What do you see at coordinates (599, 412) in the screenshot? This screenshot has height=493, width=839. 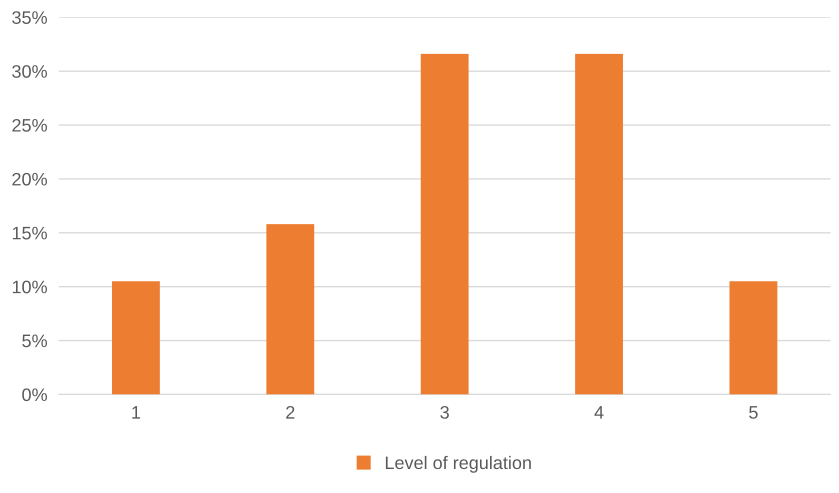 I see `x-tick-label: 4` at bounding box center [599, 412].